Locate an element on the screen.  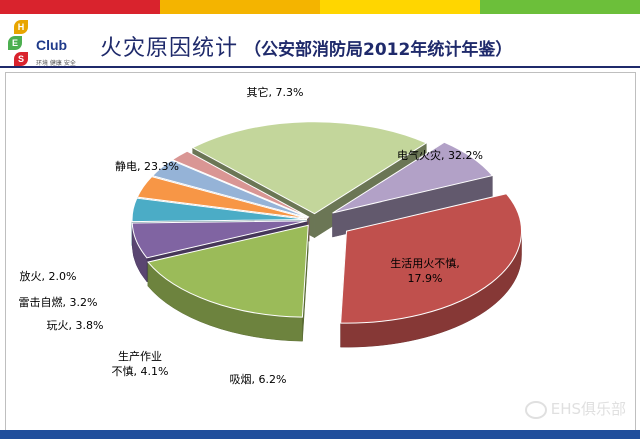
data-label-line: 生活用火不慎, is located at coordinates (425, 263).